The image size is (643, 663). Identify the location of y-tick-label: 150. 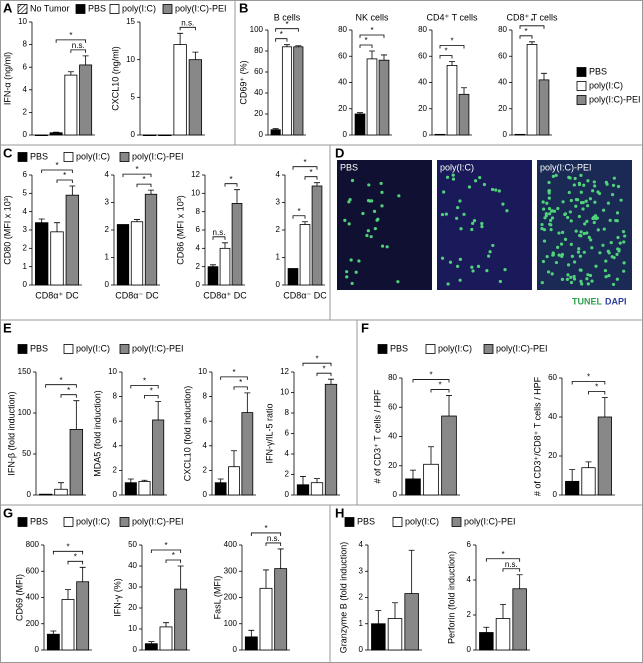
(25, 371).